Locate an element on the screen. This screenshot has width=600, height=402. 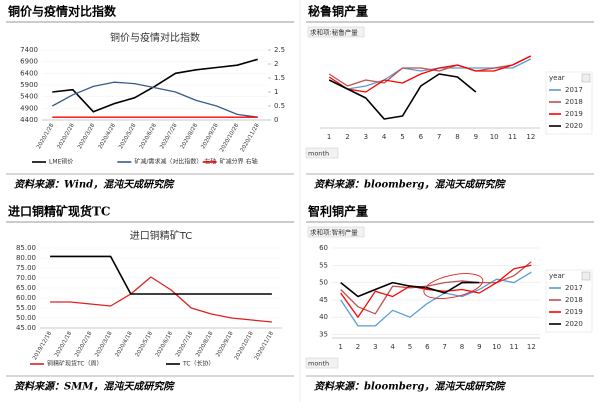
y-tick-label: 85.00 is located at coordinates (26, 248).